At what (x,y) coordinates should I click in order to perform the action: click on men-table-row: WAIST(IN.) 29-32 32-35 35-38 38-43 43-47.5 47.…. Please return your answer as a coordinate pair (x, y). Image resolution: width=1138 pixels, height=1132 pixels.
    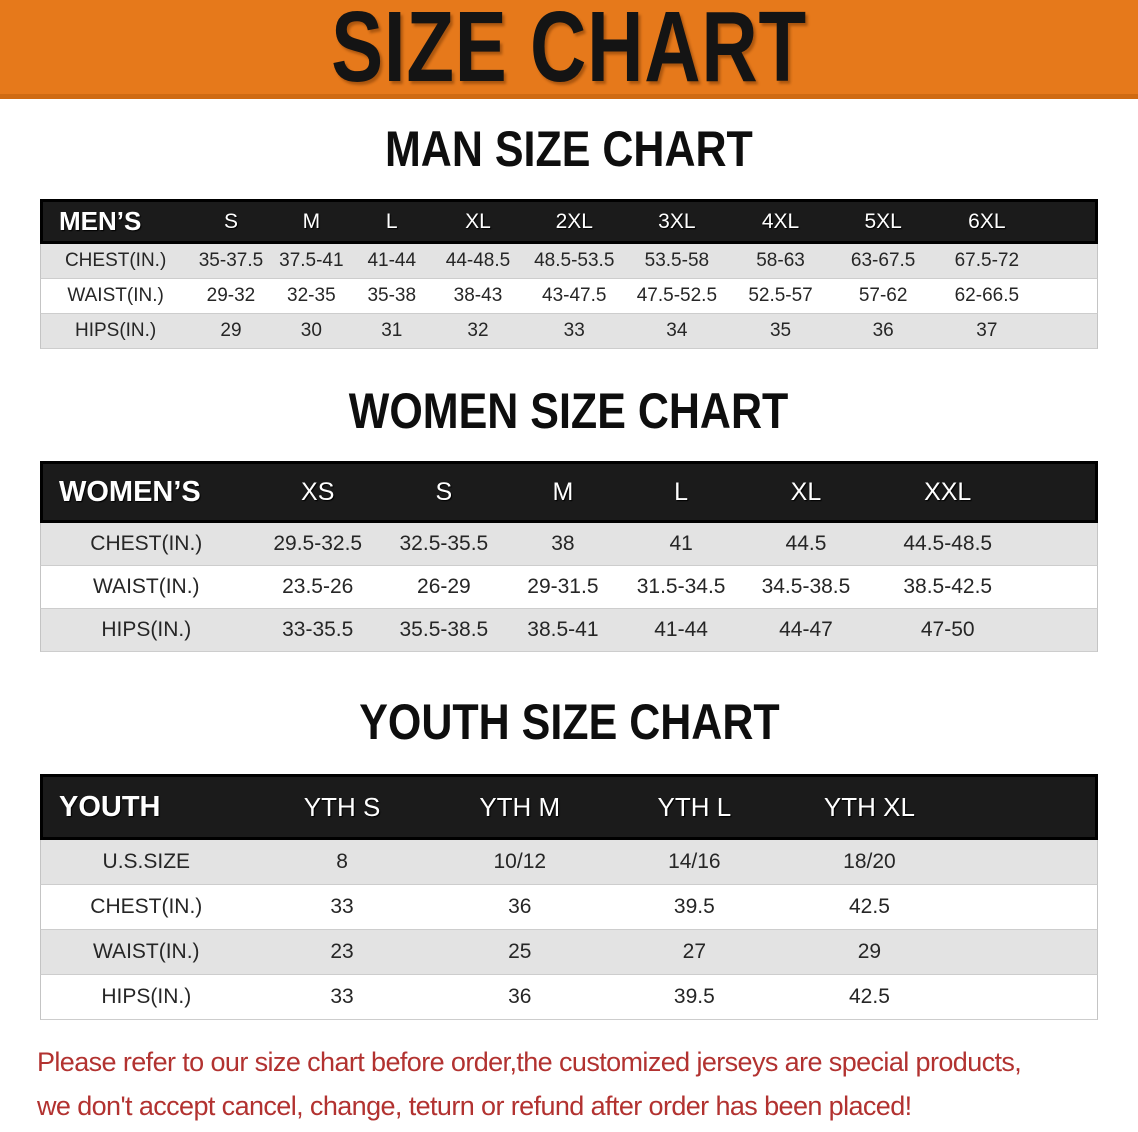
    Looking at the image, I should click on (569, 296).